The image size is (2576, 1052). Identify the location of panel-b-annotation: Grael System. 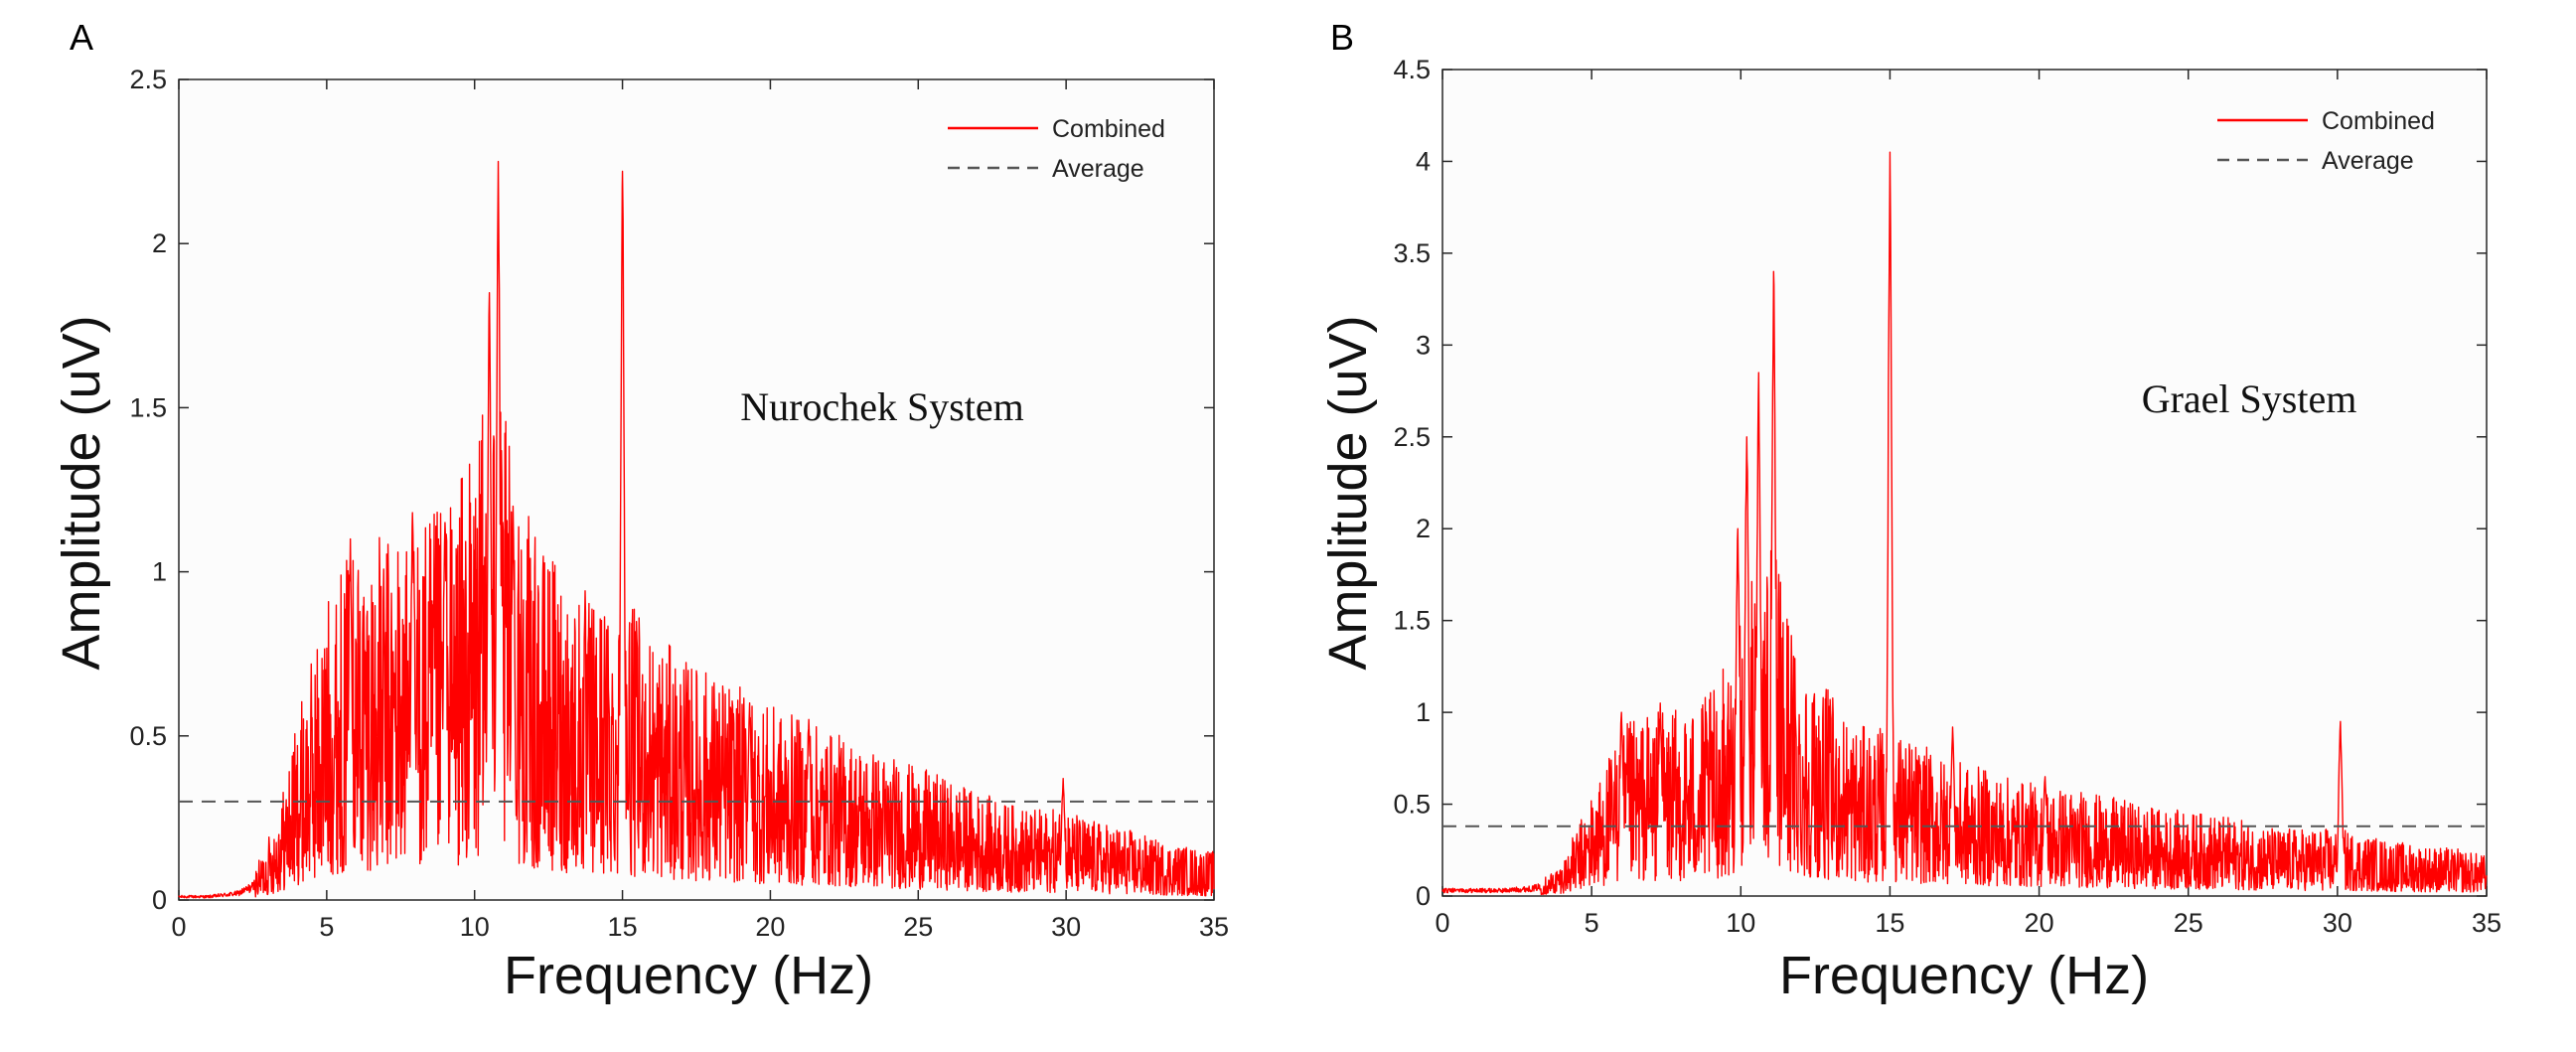
(2249, 398).